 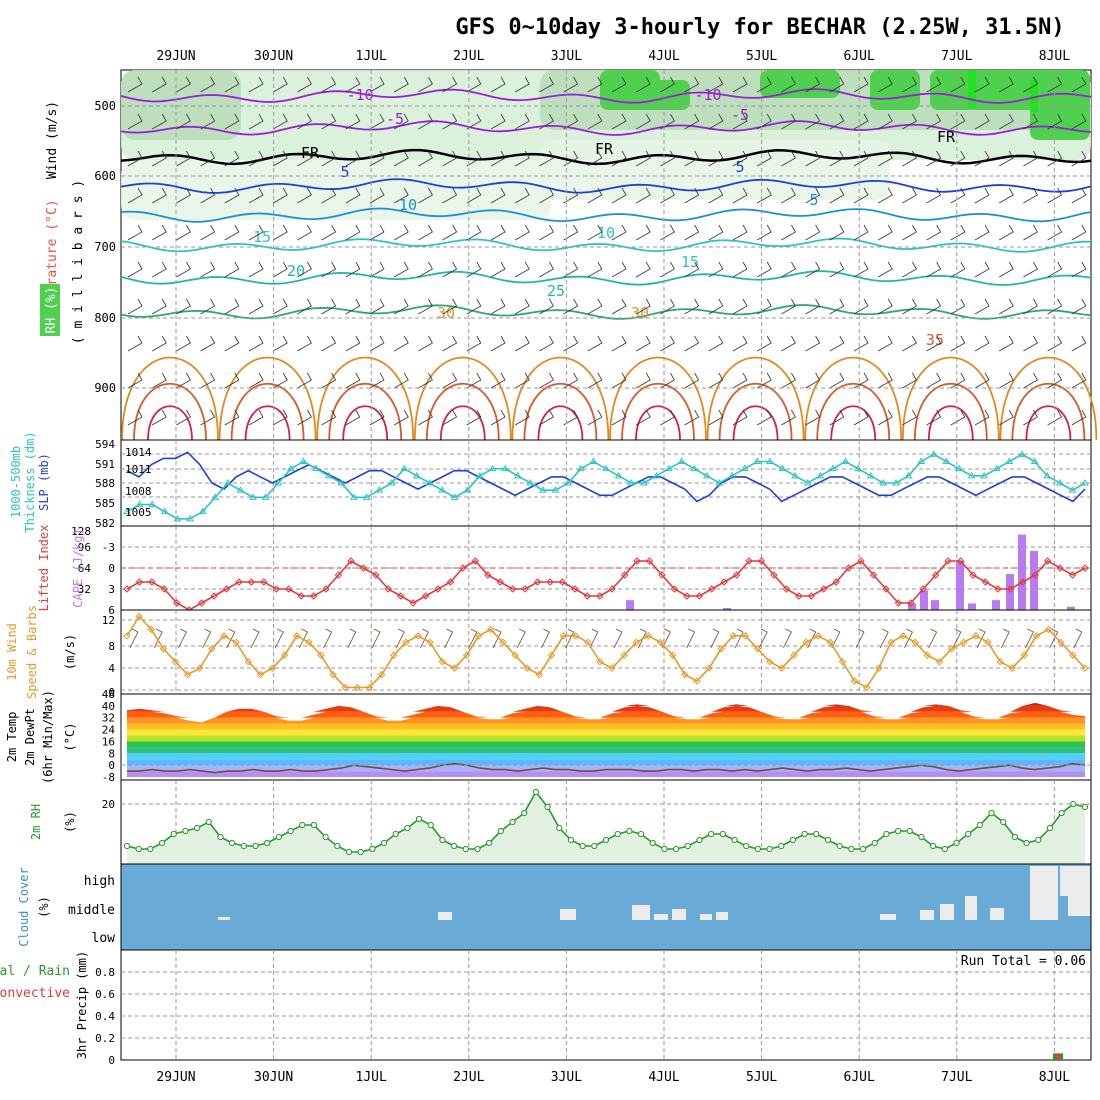 I want to click on slp-tick: 1011, so click(x=138, y=469).